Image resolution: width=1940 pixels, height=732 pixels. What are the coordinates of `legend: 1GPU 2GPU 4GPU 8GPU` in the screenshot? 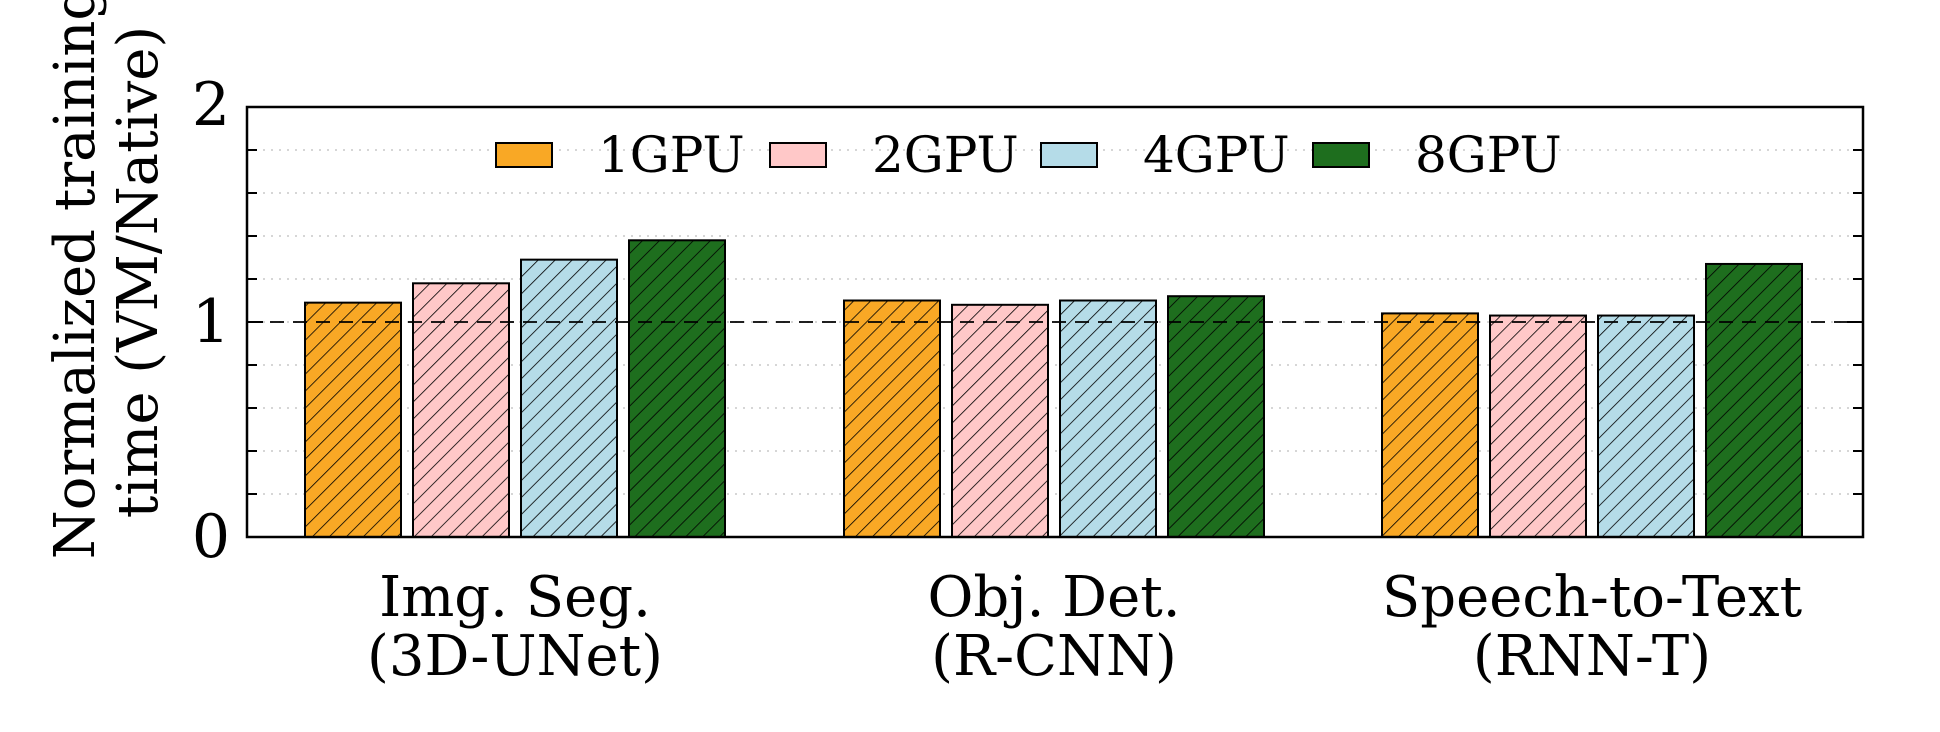 It's located at (1028, 155).